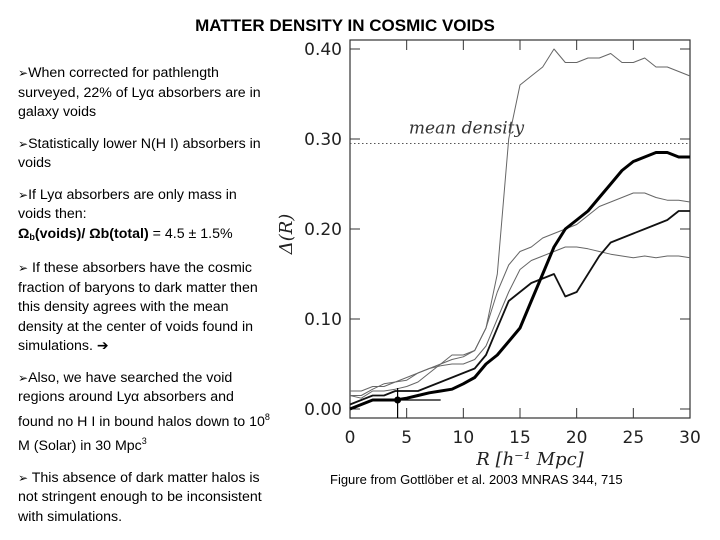 This screenshot has width=720, height=540. What do you see at coordinates (83, 233) in the screenshot?
I see `omega-formula: Ωb(voids)/ Ωb(total)` at bounding box center [83, 233].